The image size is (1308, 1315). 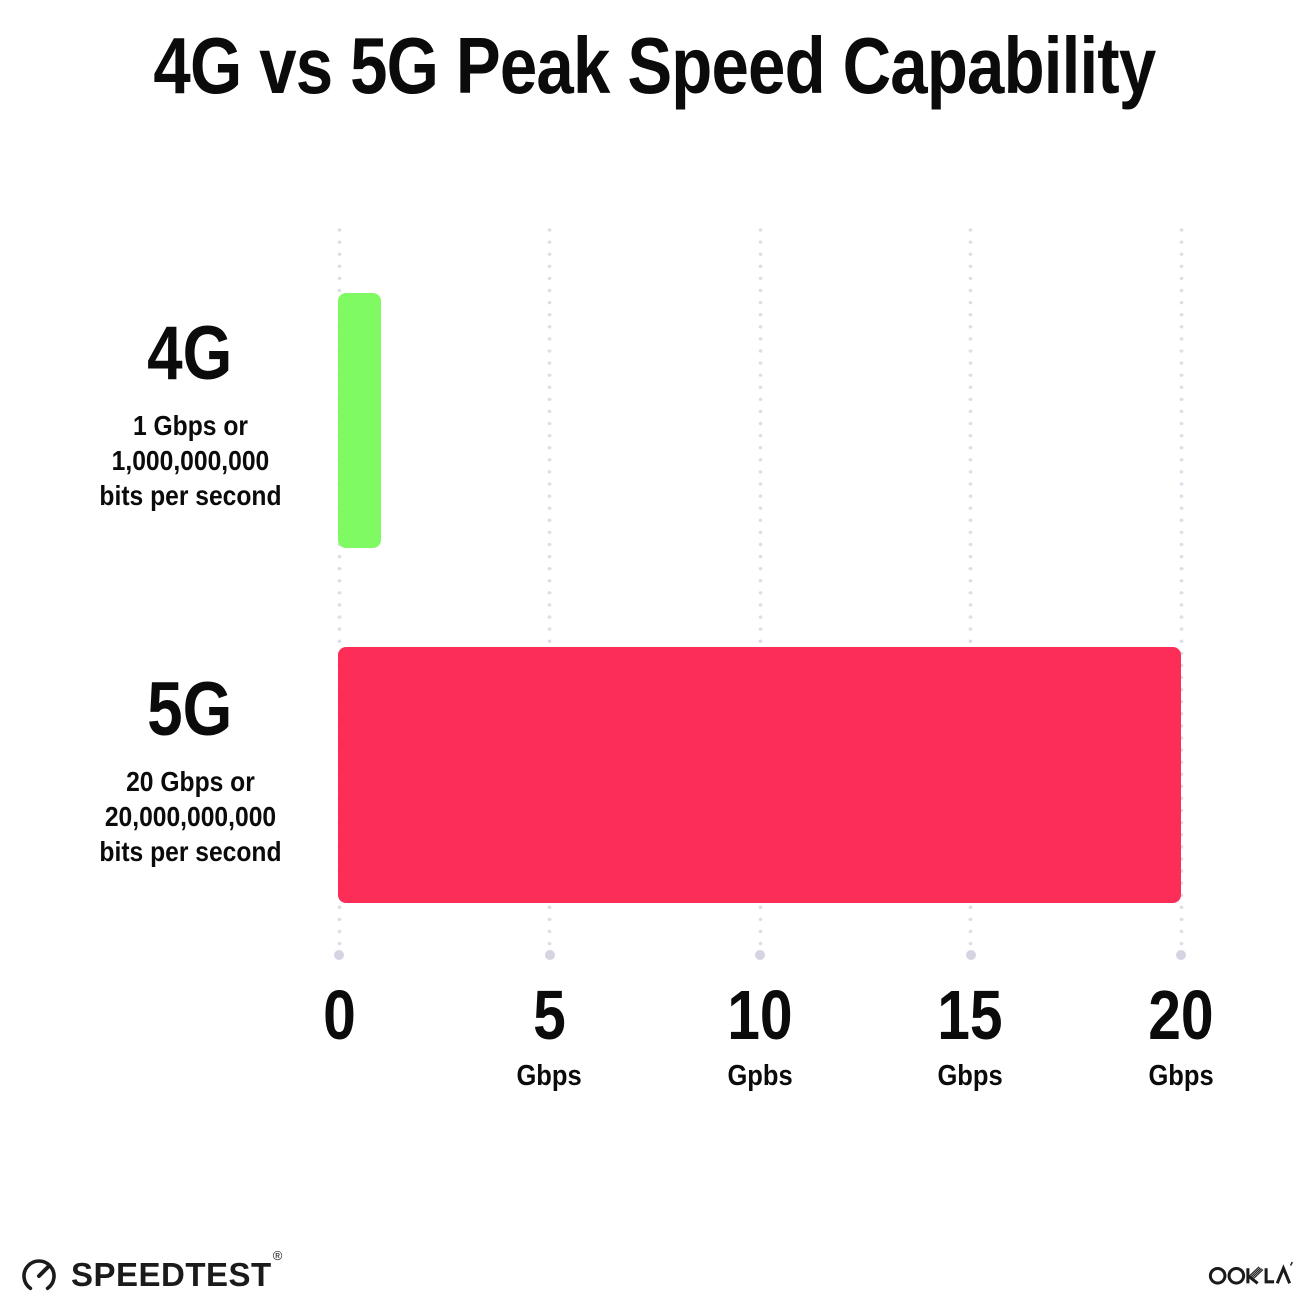 I want to click on x-tick-15-value: 15, so click(x=970, y=1015).